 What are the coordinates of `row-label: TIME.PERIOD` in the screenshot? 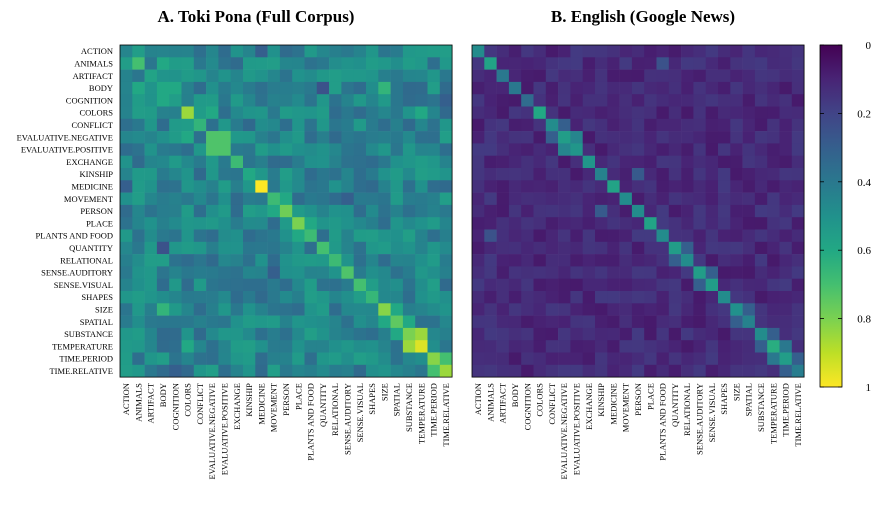 It's located at (86, 359).